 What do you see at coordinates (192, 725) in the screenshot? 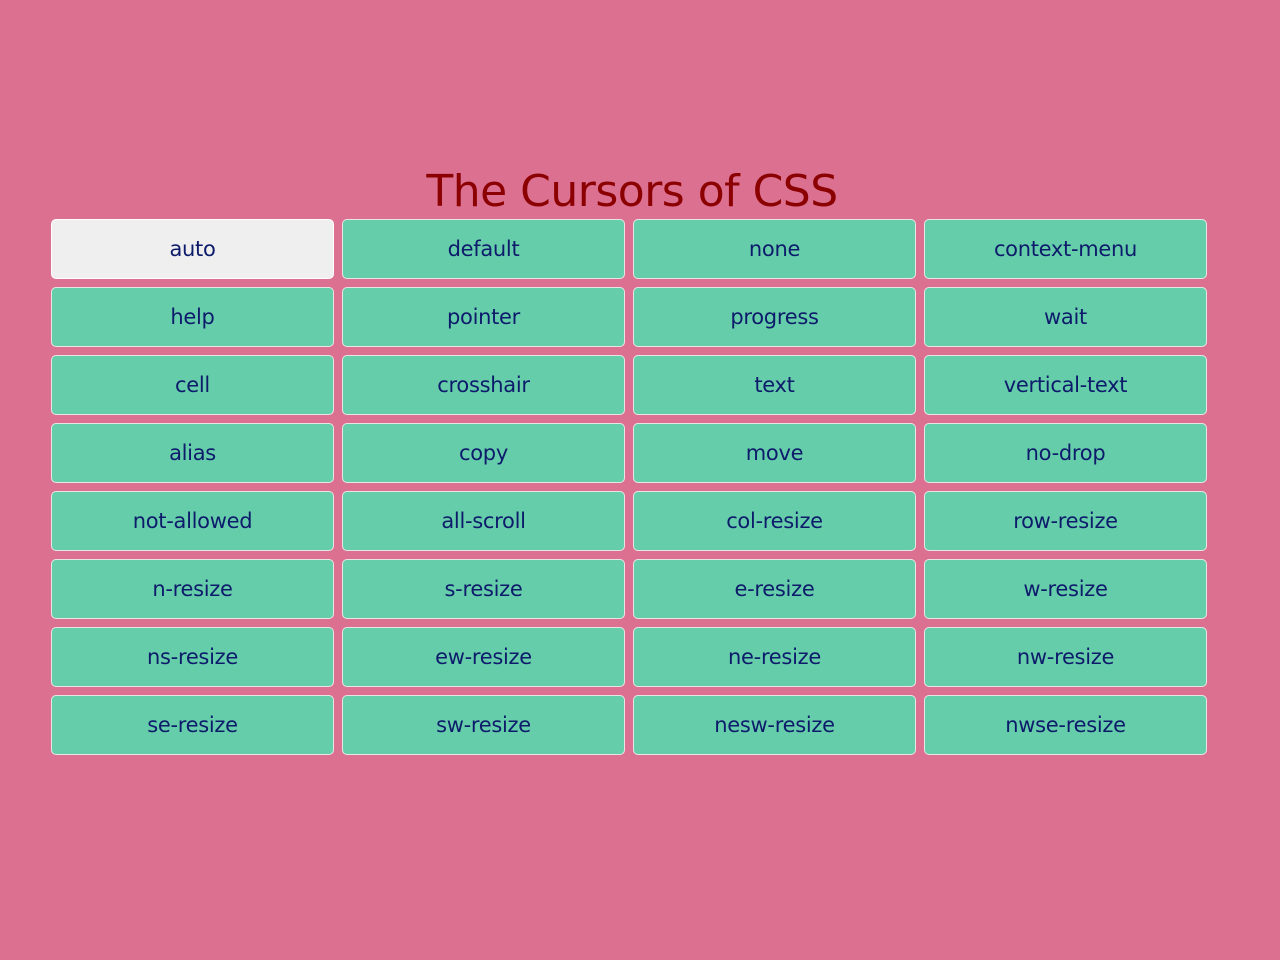
I see `cursor-tile-se-resize: se-resize` at bounding box center [192, 725].